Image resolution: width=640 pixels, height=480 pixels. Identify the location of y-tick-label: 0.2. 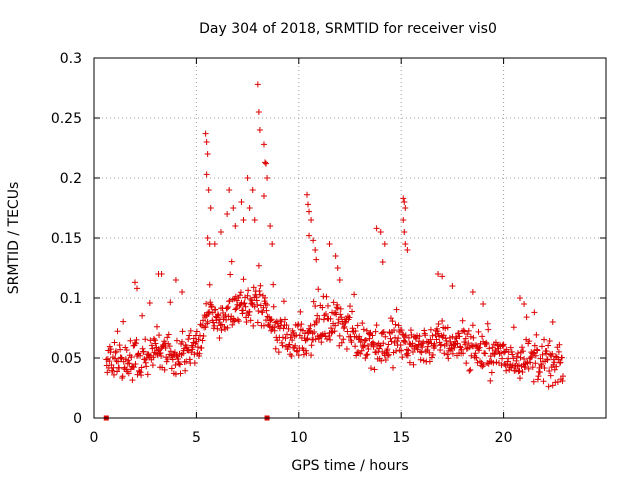
(71, 179).